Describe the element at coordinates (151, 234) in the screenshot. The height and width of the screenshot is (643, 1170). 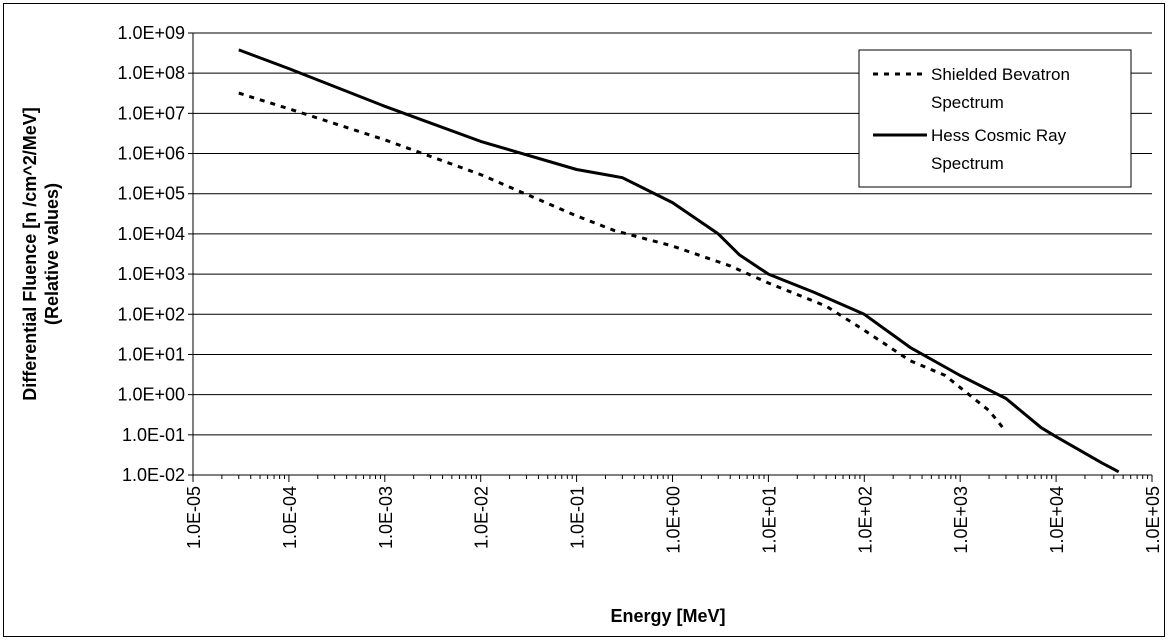
I see `y-tick-label: 1.0E+04` at that location.